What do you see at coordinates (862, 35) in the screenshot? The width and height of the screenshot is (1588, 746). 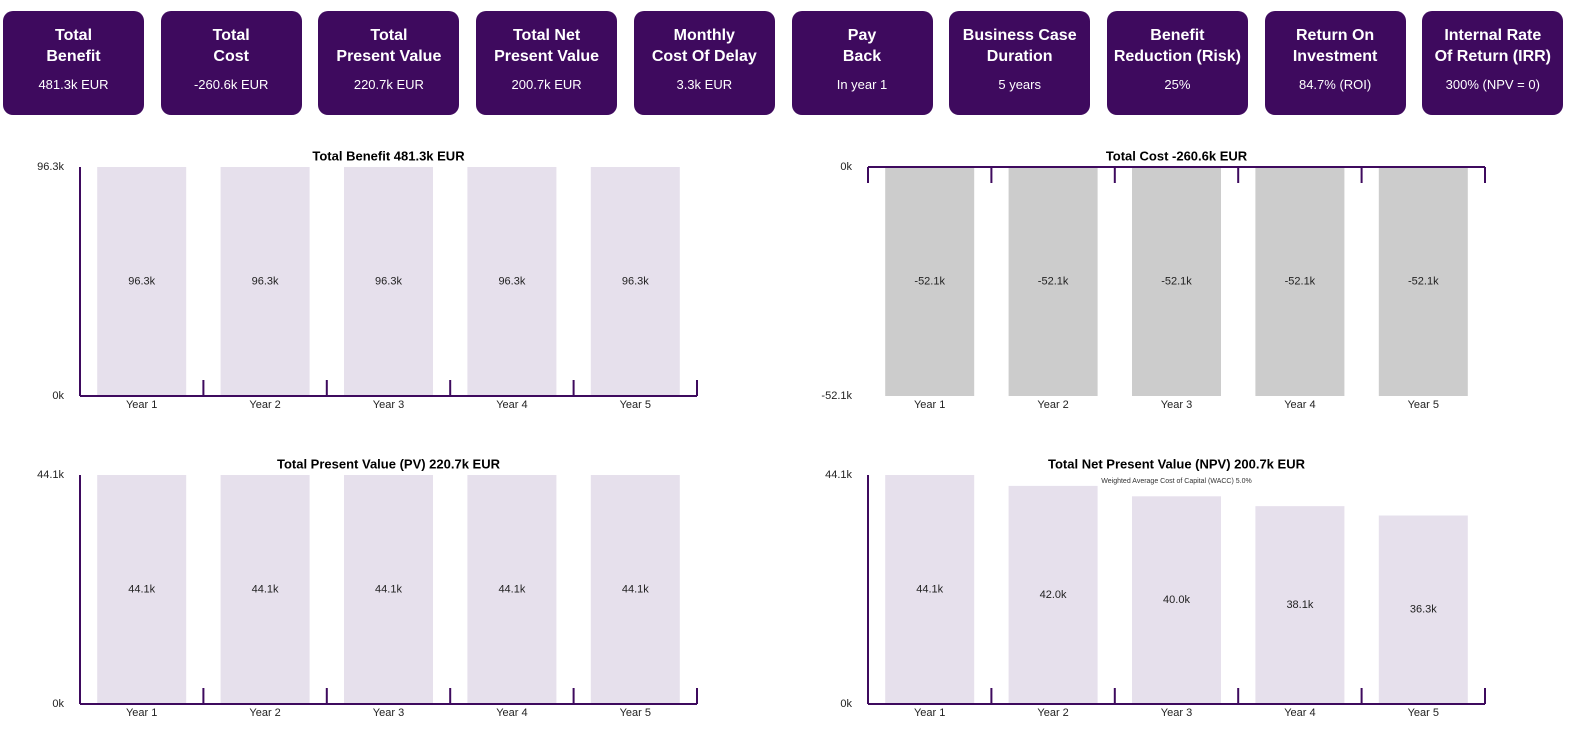 I see `kpi-title-line: Pay` at bounding box center [862, 35].